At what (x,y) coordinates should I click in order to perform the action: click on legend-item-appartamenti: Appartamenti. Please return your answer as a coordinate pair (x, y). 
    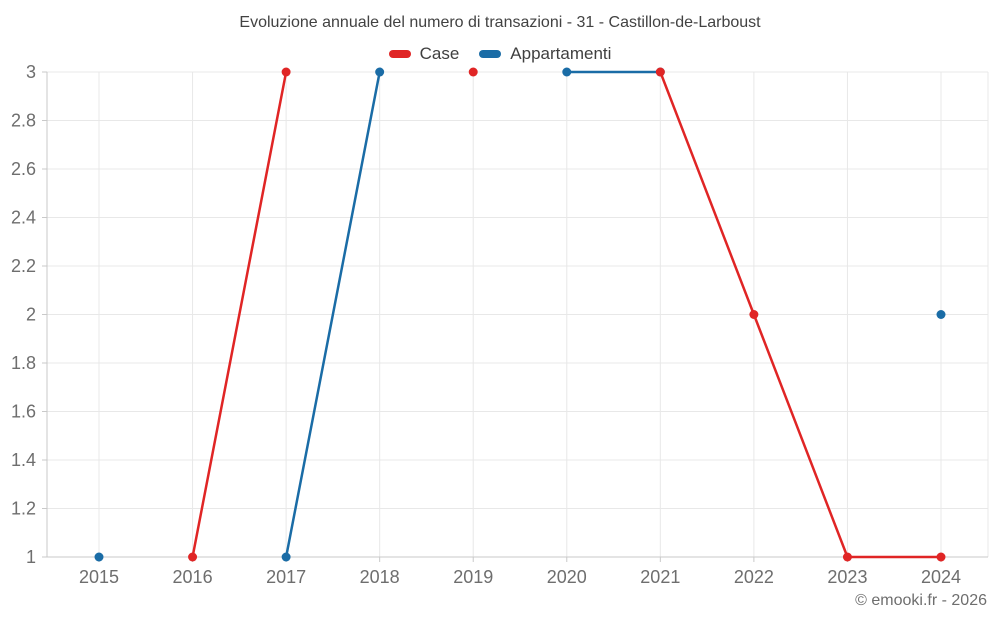
    Looking at the image, I should click on (545, 54).